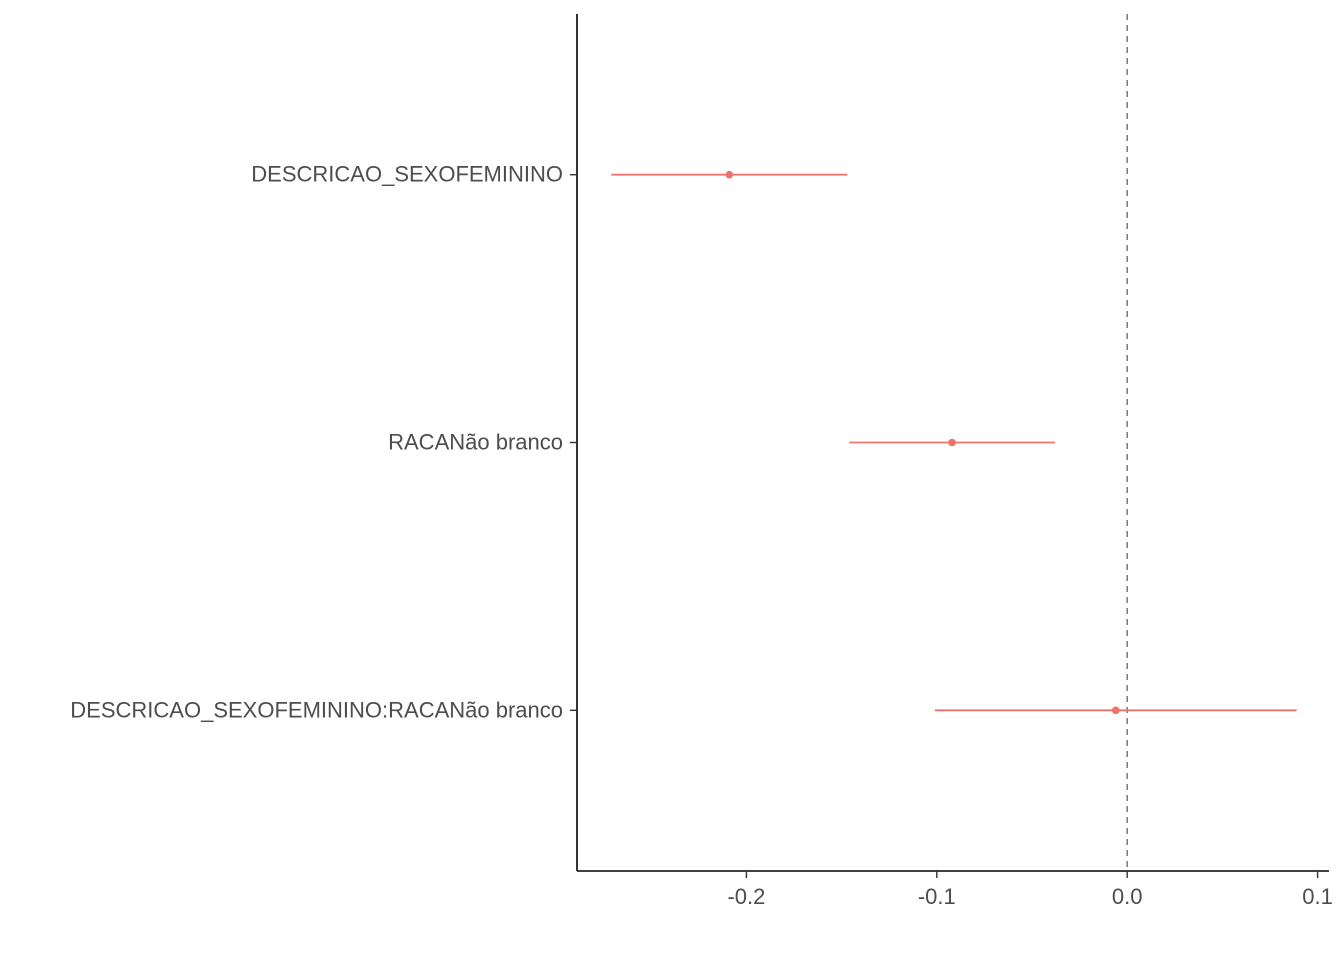 The height and width of the screenshot is (960, 1344). What do you see at coordinates (746, 896) in the screenshot?
I see `x-tick-label: -0.2` at bounding box center [746, 896].